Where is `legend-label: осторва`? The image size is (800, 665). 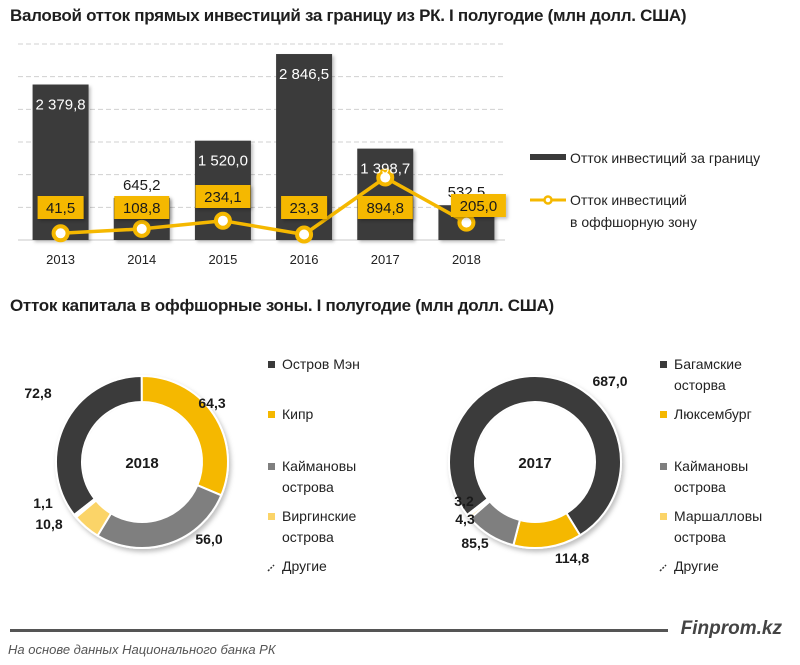 legend-label: осторва is located at coordinates (700, 385).